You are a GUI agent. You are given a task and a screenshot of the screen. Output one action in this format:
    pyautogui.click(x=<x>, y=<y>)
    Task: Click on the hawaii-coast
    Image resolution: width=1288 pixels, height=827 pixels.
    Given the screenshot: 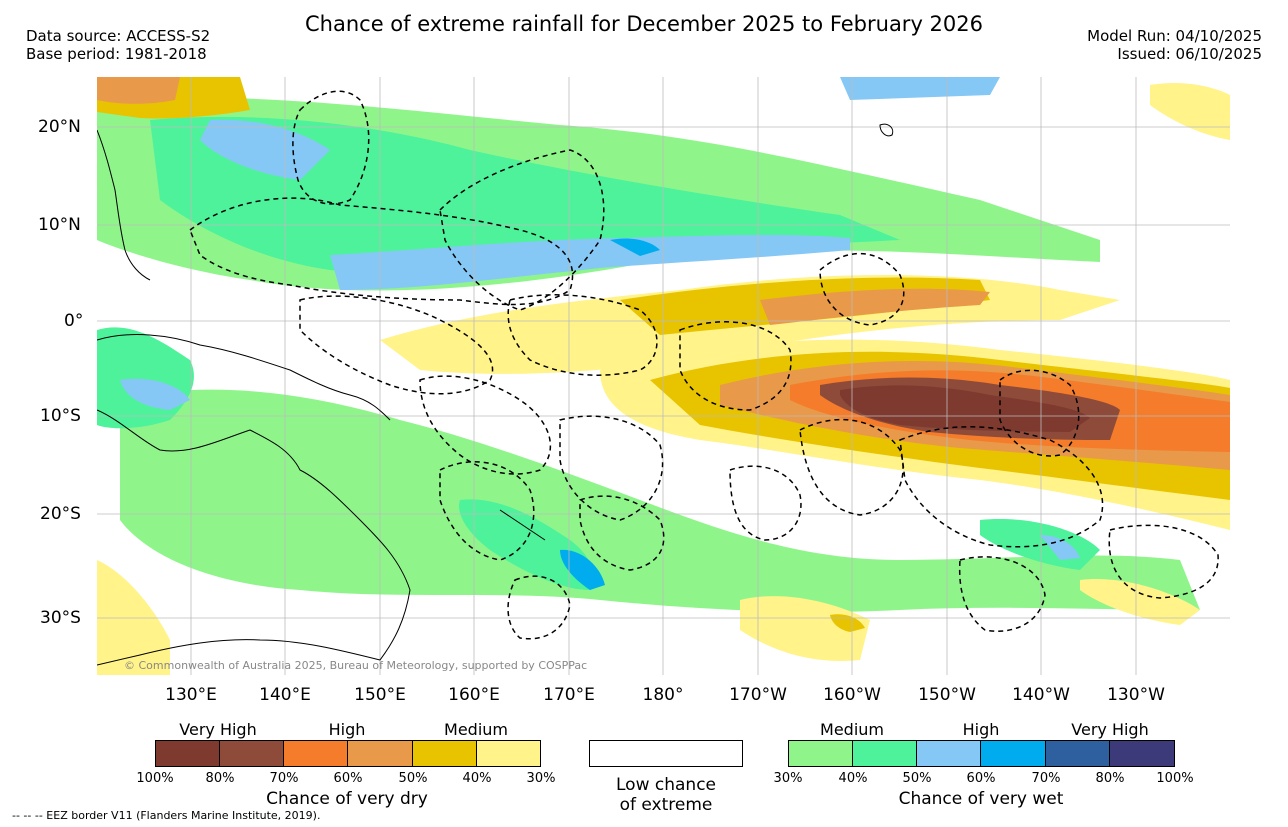 What is the action you would take?
    pyautogui.click(x=886, y=130)
    